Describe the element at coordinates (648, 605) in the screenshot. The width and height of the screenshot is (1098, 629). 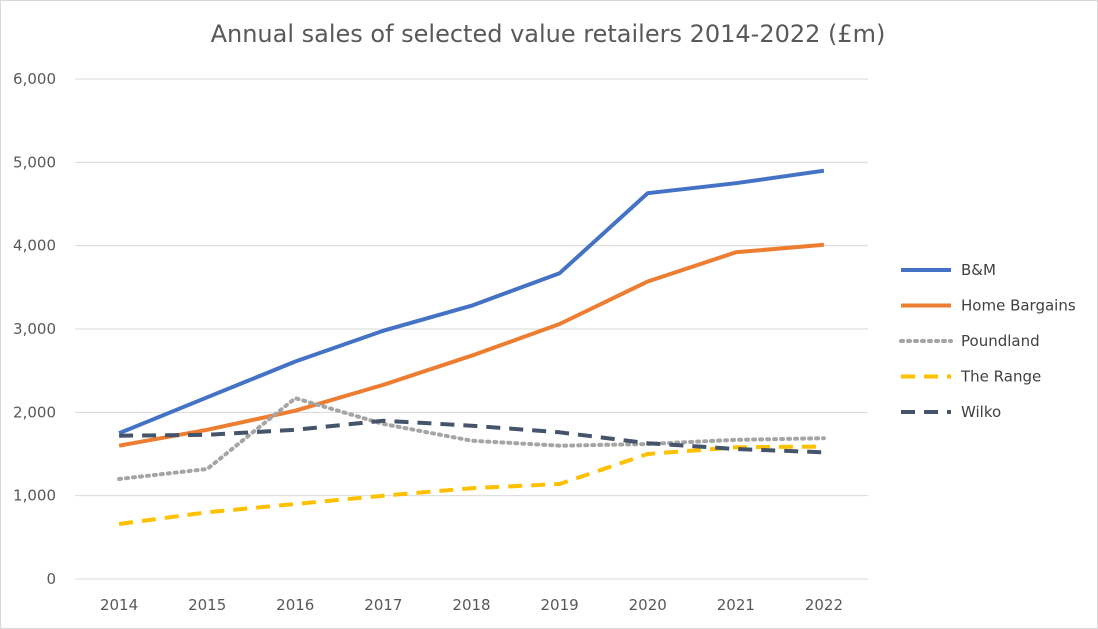
I see `x-tick-label: 2020` at that location.